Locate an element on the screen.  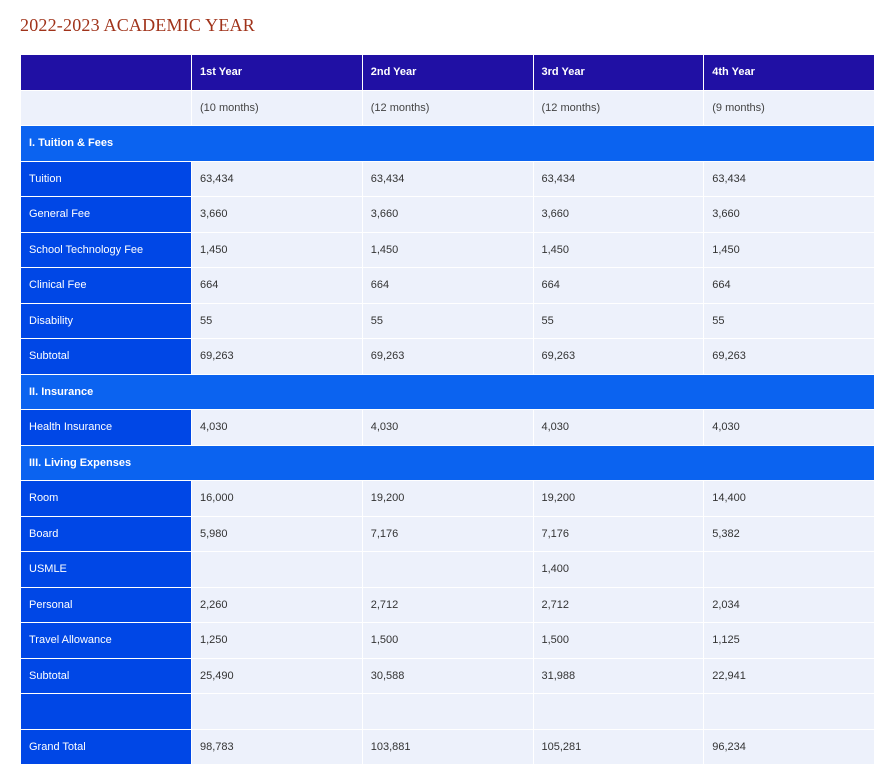
header-4th-year: 4th Year is located at coordinates (789, 72).